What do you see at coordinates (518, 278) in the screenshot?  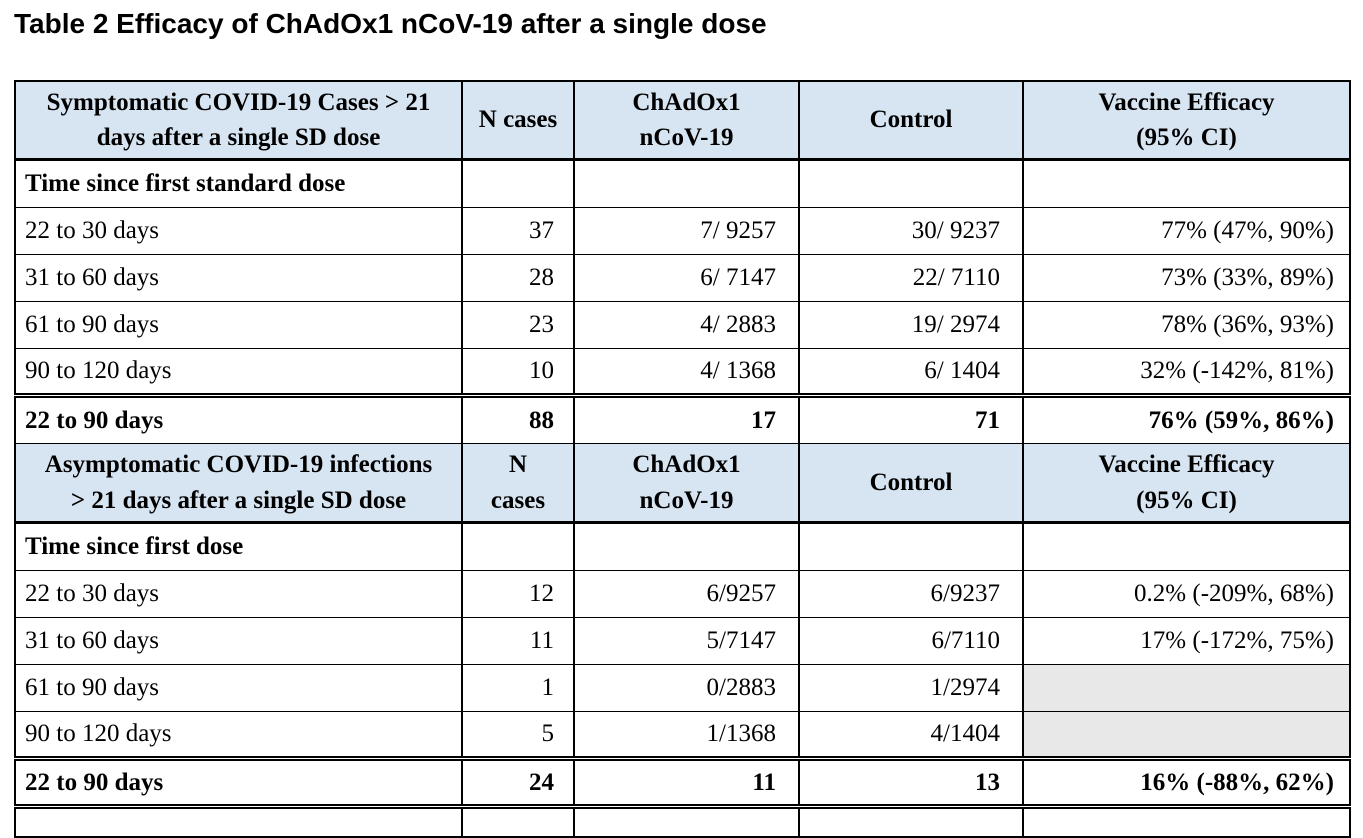 I see `n-cases-value: 28` at bounding box center [518, 278].